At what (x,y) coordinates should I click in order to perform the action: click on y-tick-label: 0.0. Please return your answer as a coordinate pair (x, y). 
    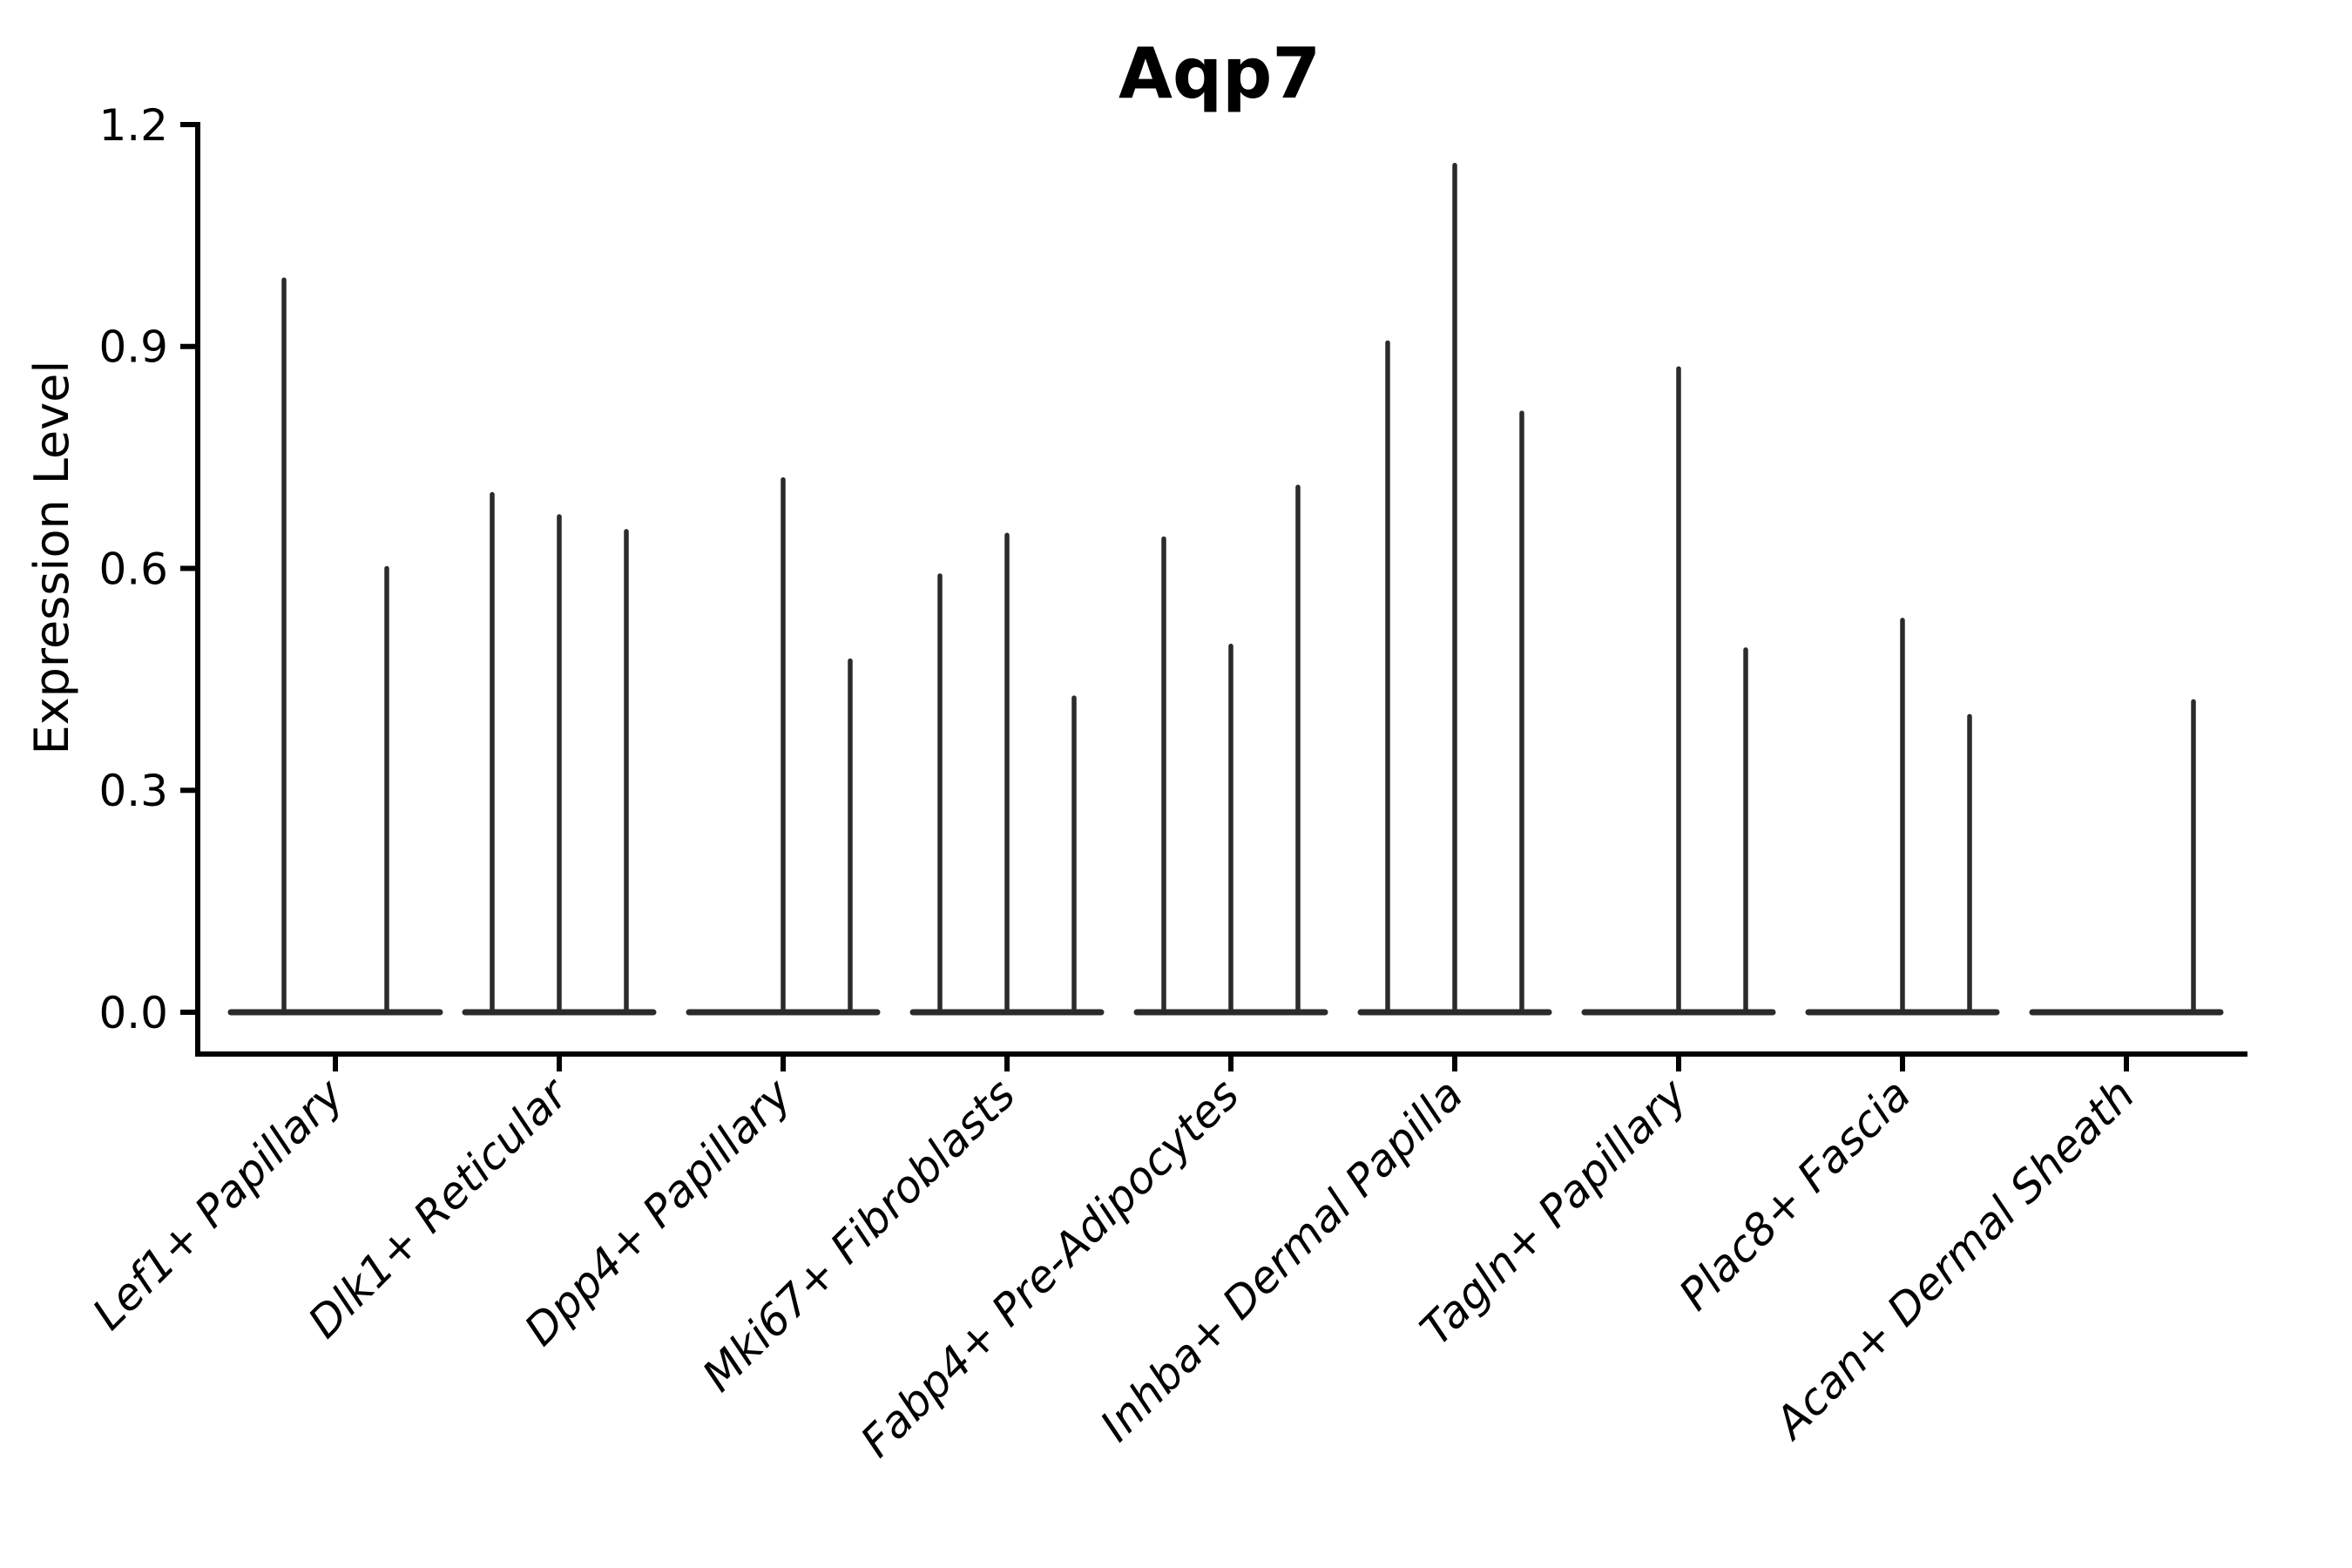
    Looking at the image, I should click on (133, 1013).